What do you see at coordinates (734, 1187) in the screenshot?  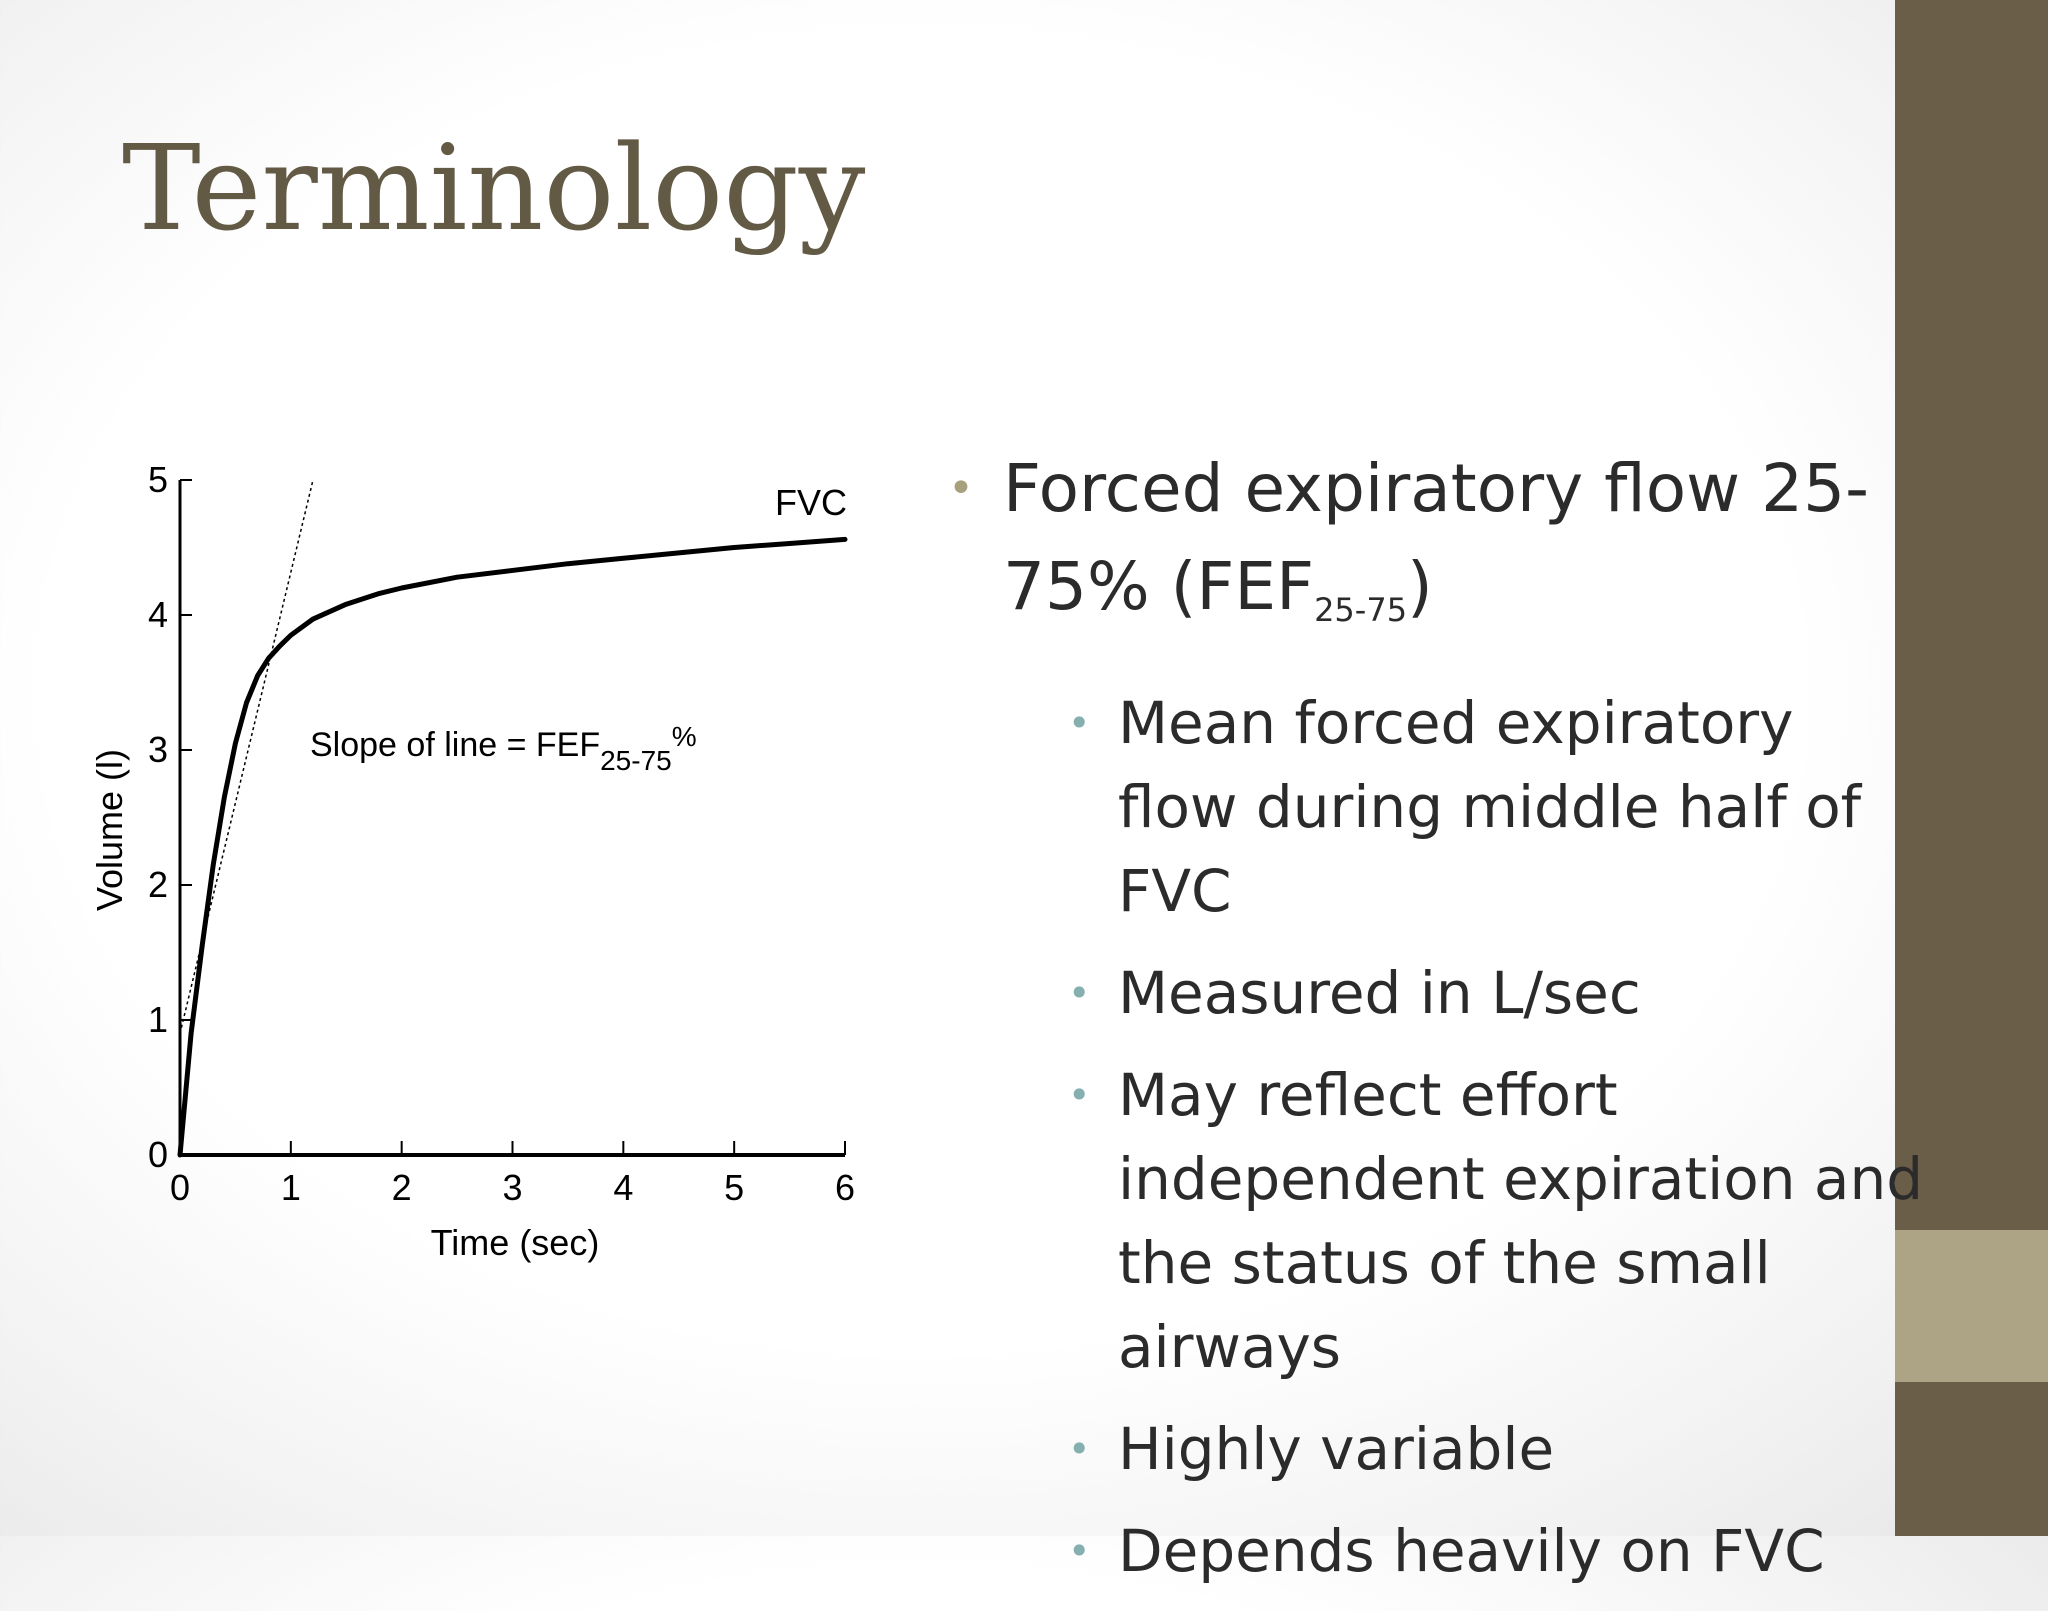 I see `x-tick-label: 5` at bounding box center [734, 1187].